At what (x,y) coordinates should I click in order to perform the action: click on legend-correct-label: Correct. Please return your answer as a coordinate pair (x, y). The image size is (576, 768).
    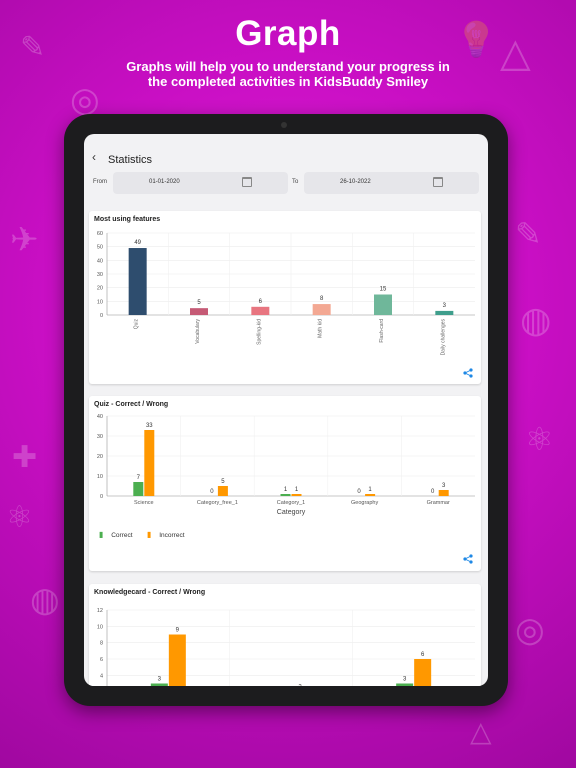
    Looking at the image, I should click on (122, 535).